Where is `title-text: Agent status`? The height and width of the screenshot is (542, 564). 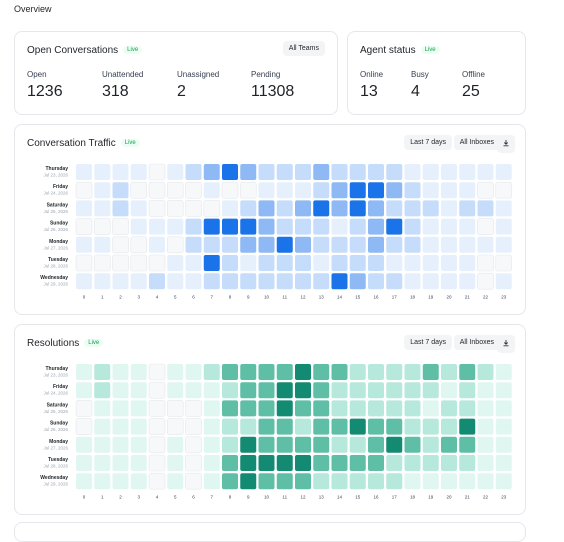 title-text: Agent status is located at coordinates (388, 50).